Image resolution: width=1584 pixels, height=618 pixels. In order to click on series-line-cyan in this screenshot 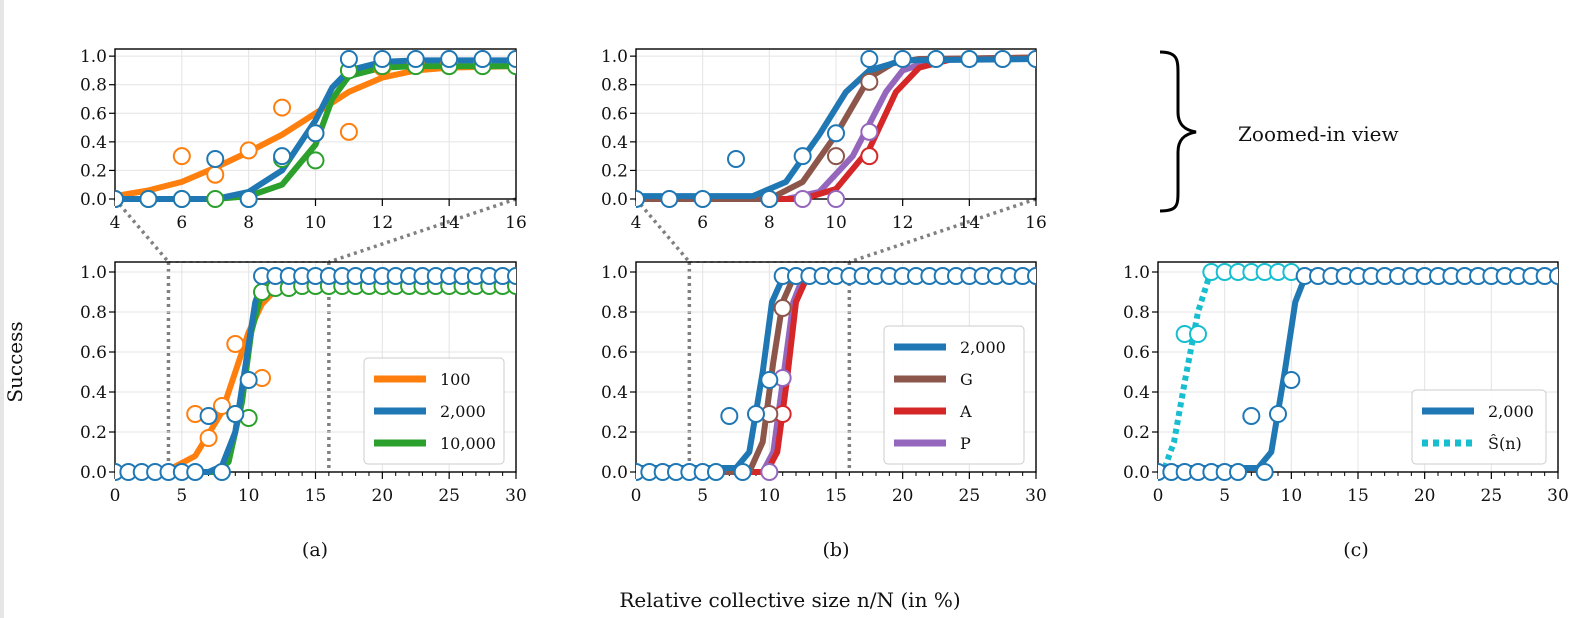, I will do `click(1359, 369)`.